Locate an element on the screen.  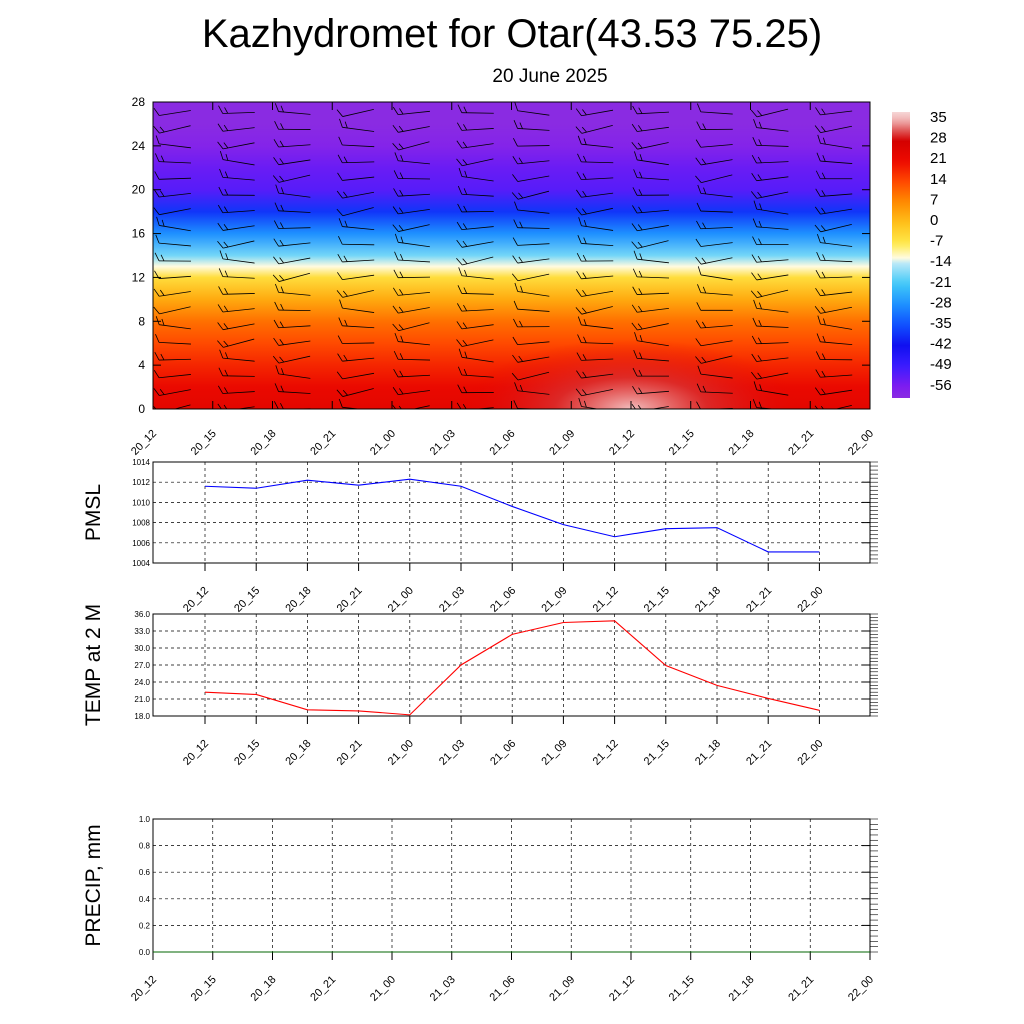
y-tick-label: 1014 is located at coordinates (141, 462).